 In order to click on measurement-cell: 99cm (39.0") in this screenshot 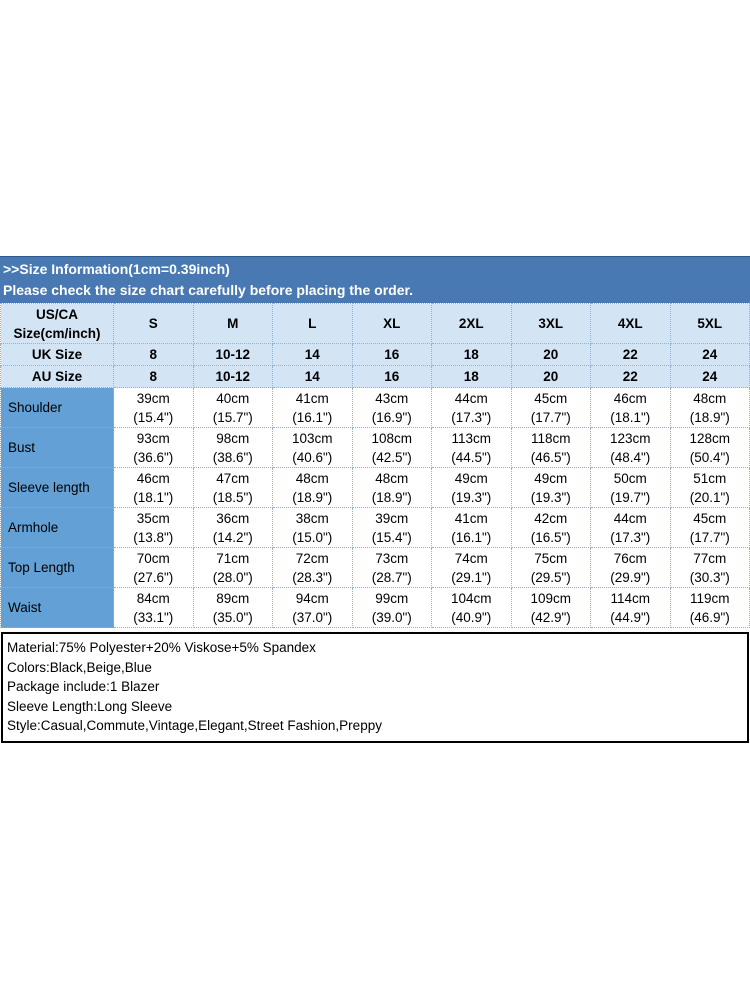, I will do `click(391, 607)`.